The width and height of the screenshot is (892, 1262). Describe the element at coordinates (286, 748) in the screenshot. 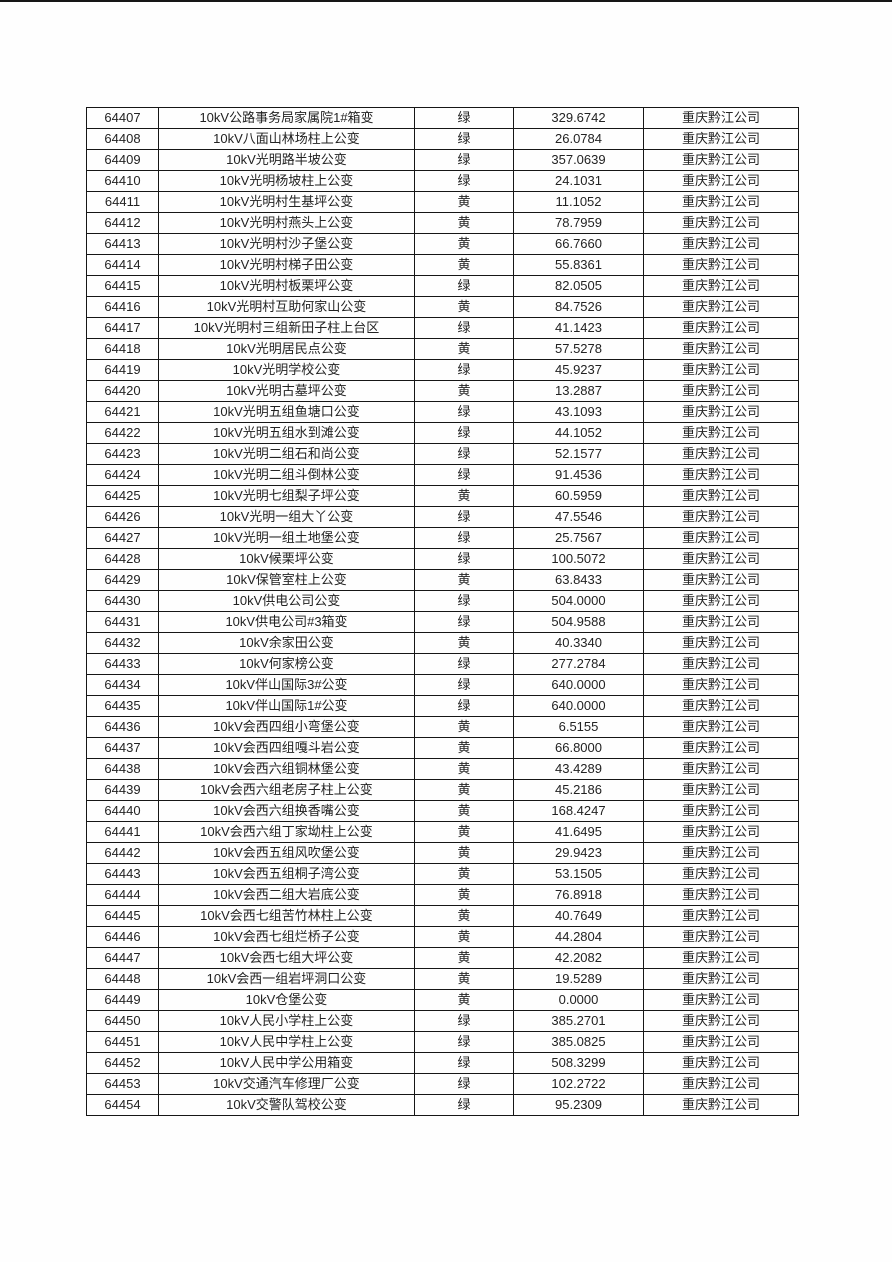

I see `cell-name: 10kV会西四组嘎斗岩公变` at that location.